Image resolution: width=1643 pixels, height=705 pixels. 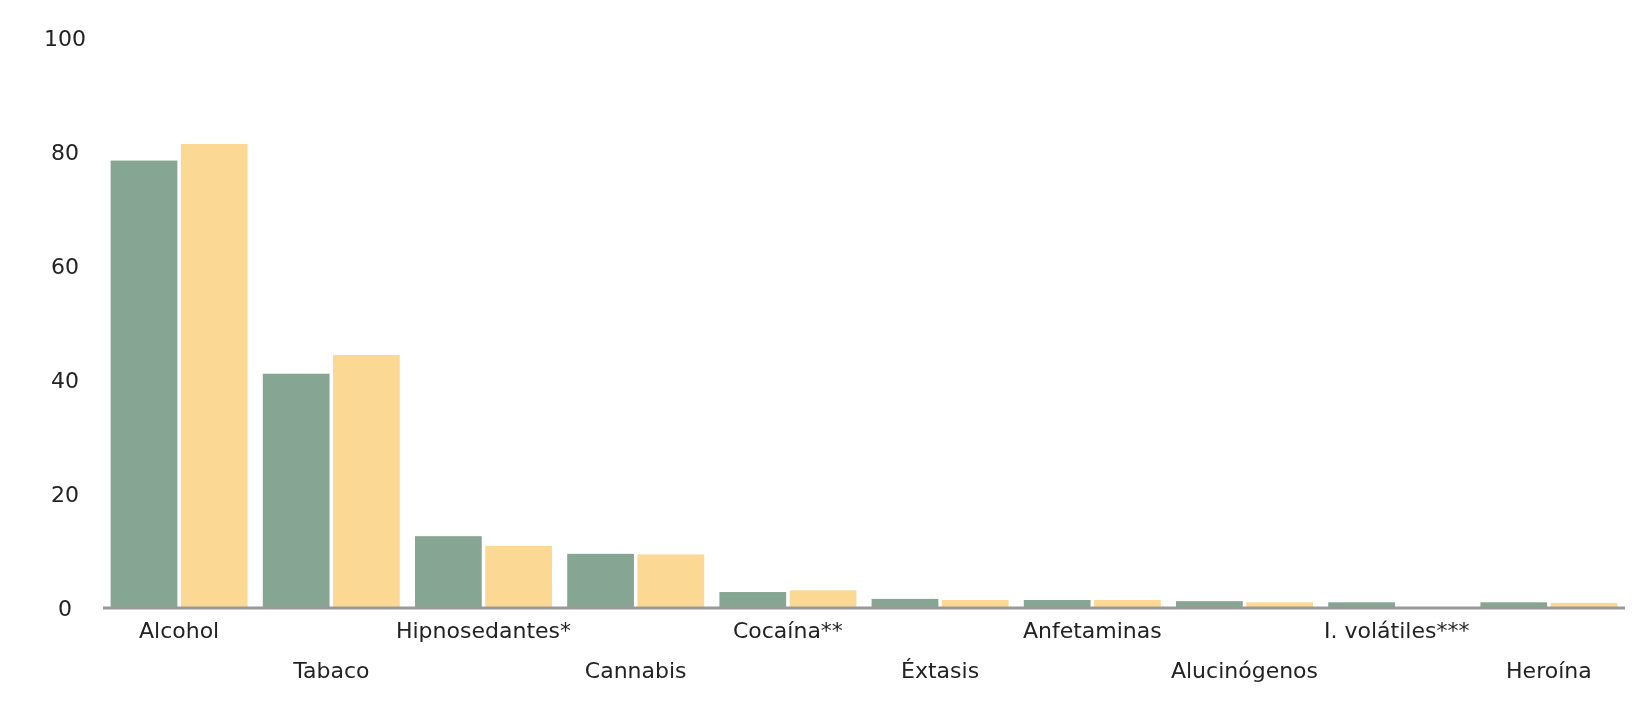 I want to click on x-tick-label: Cocaína**, so click(x=787, y=630).